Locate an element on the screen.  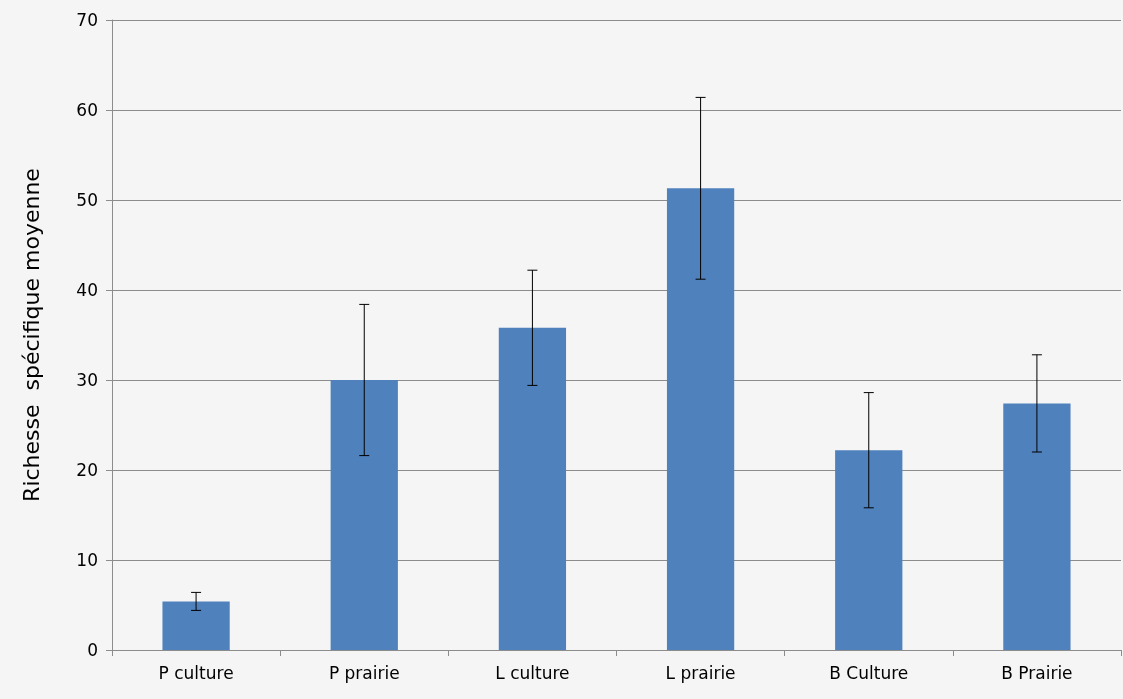
x-tick-label: L culture is located at coordinates (532, 672).